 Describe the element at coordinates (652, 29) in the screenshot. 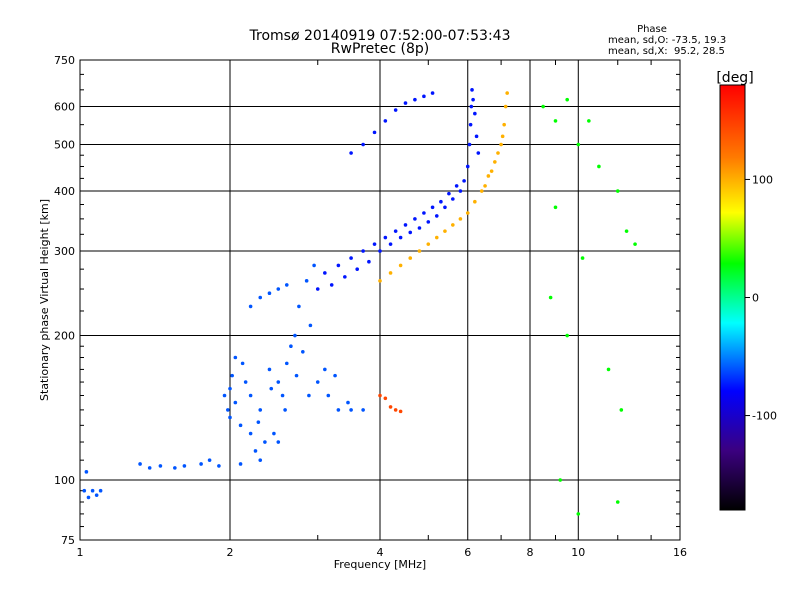

I see `stats-heading: Phase` at that location.